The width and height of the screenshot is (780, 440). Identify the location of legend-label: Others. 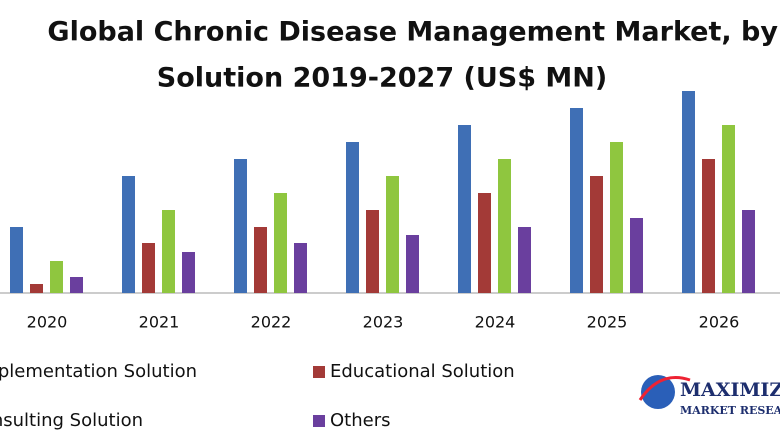
(360, 420).